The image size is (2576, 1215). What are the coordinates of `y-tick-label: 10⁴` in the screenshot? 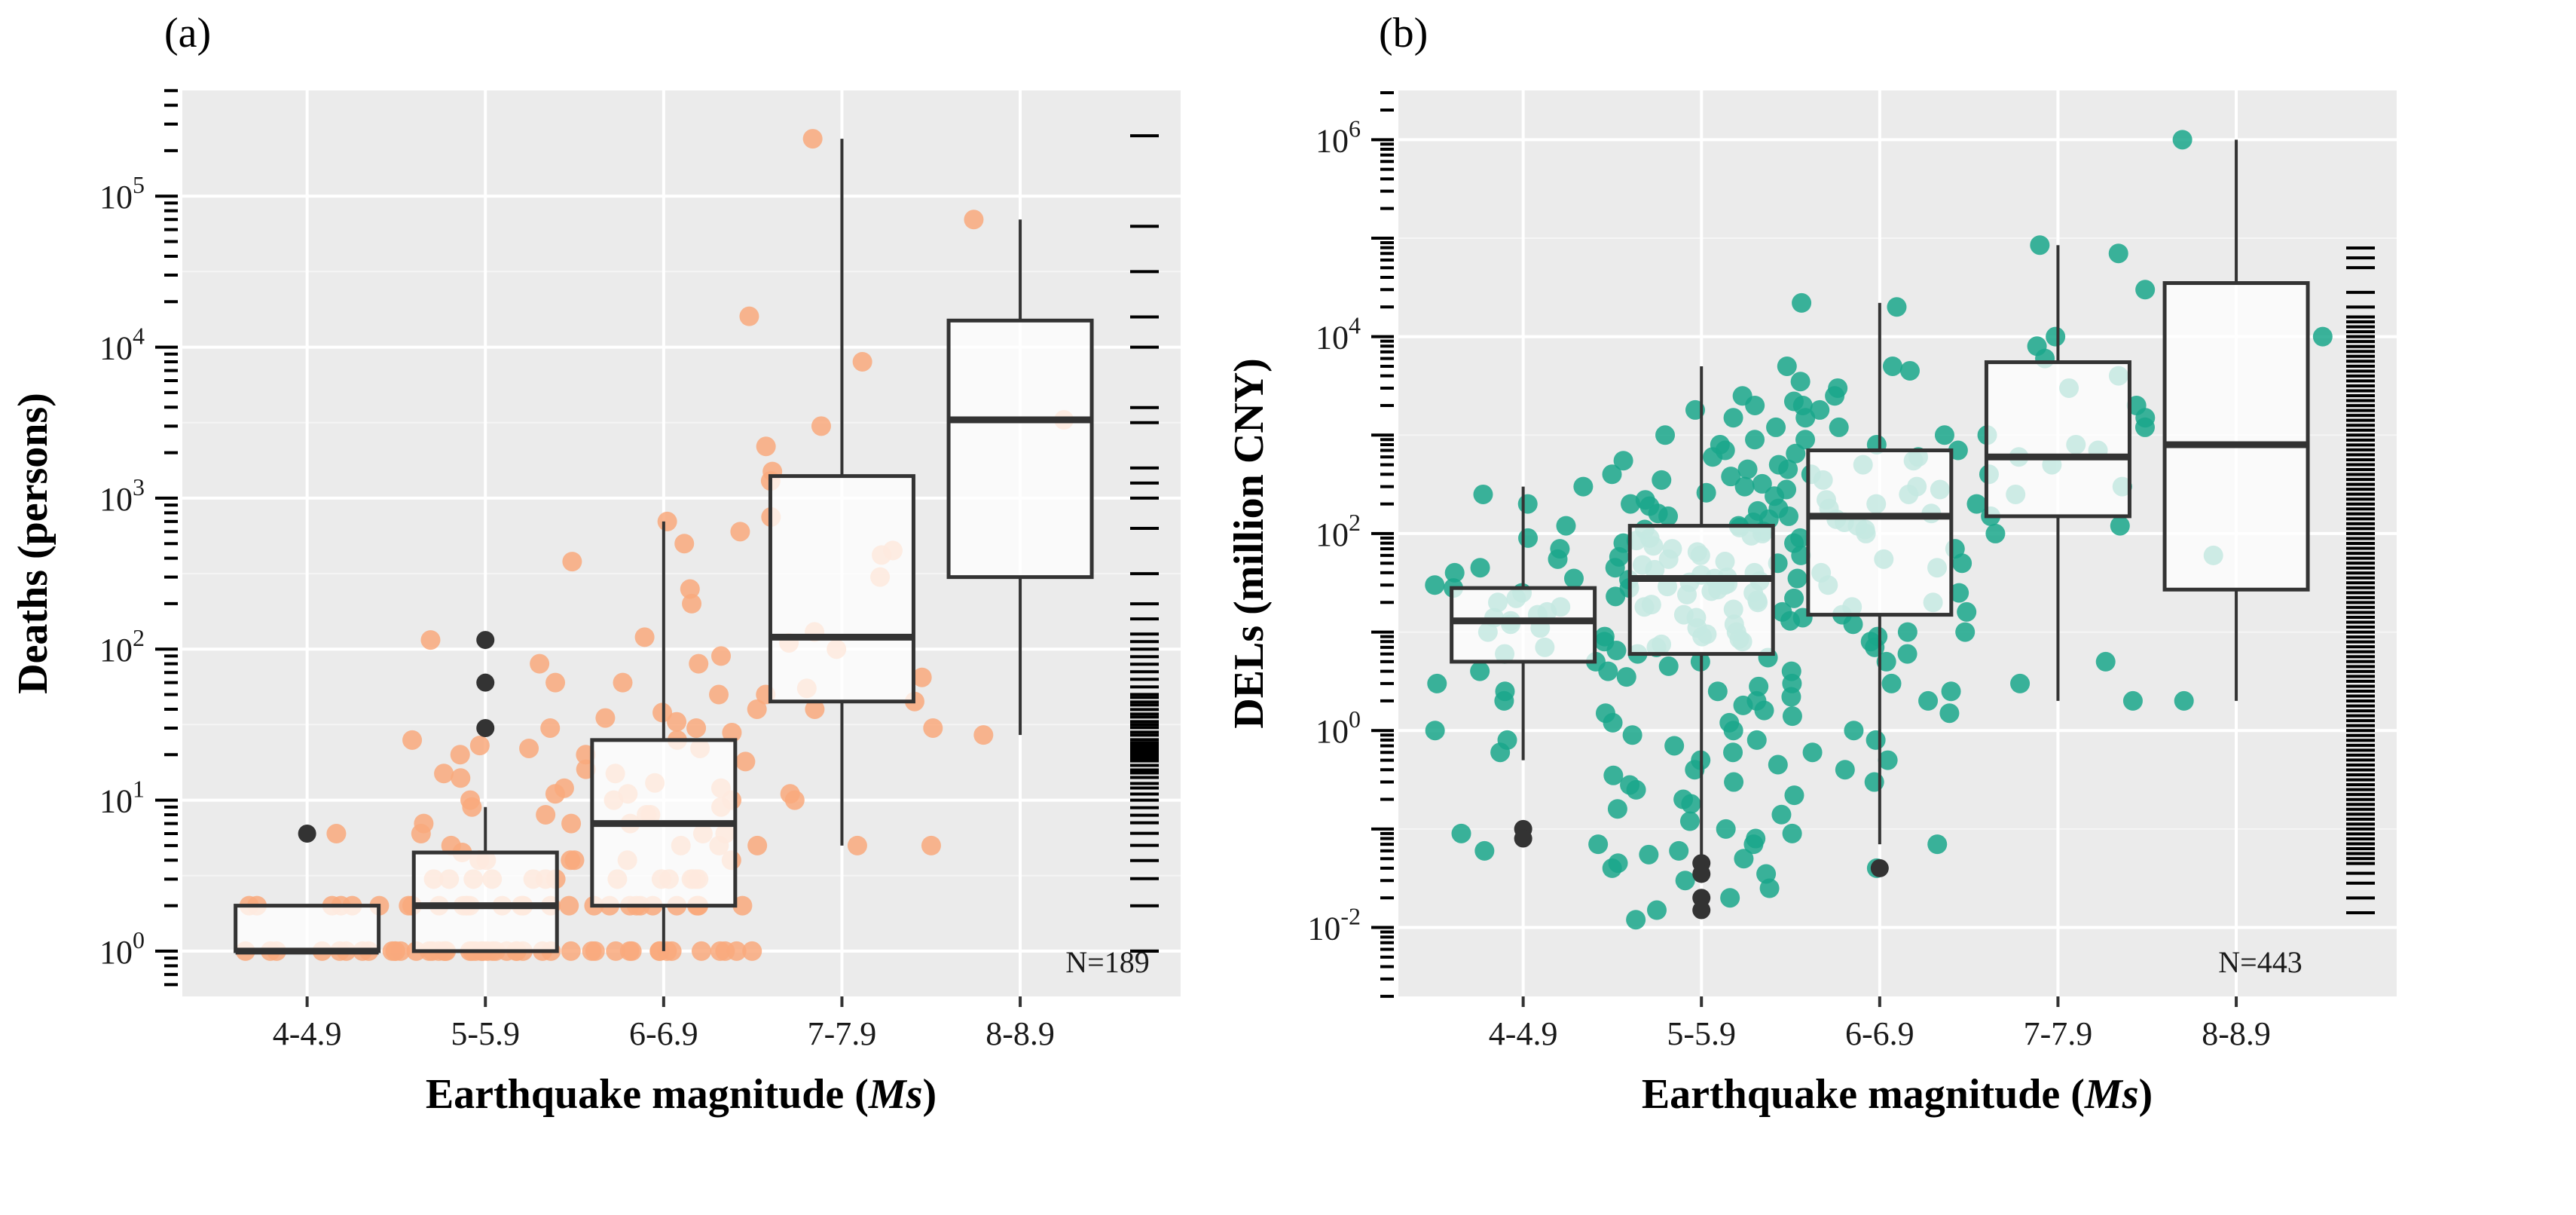 It's located at (122, 345).